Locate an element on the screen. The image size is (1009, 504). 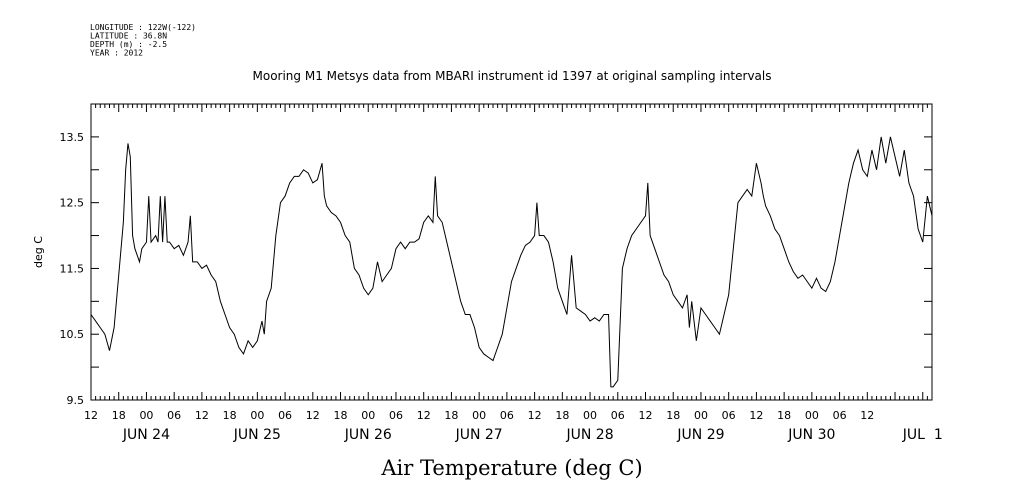
date-label: JUN 24 is located at coordinates (146, 435).